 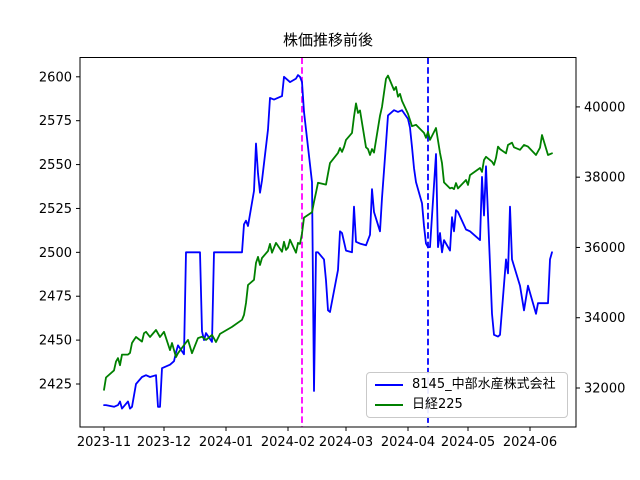 I want to click on x-tick-label: 2023-12, so click(x=164, y=442).